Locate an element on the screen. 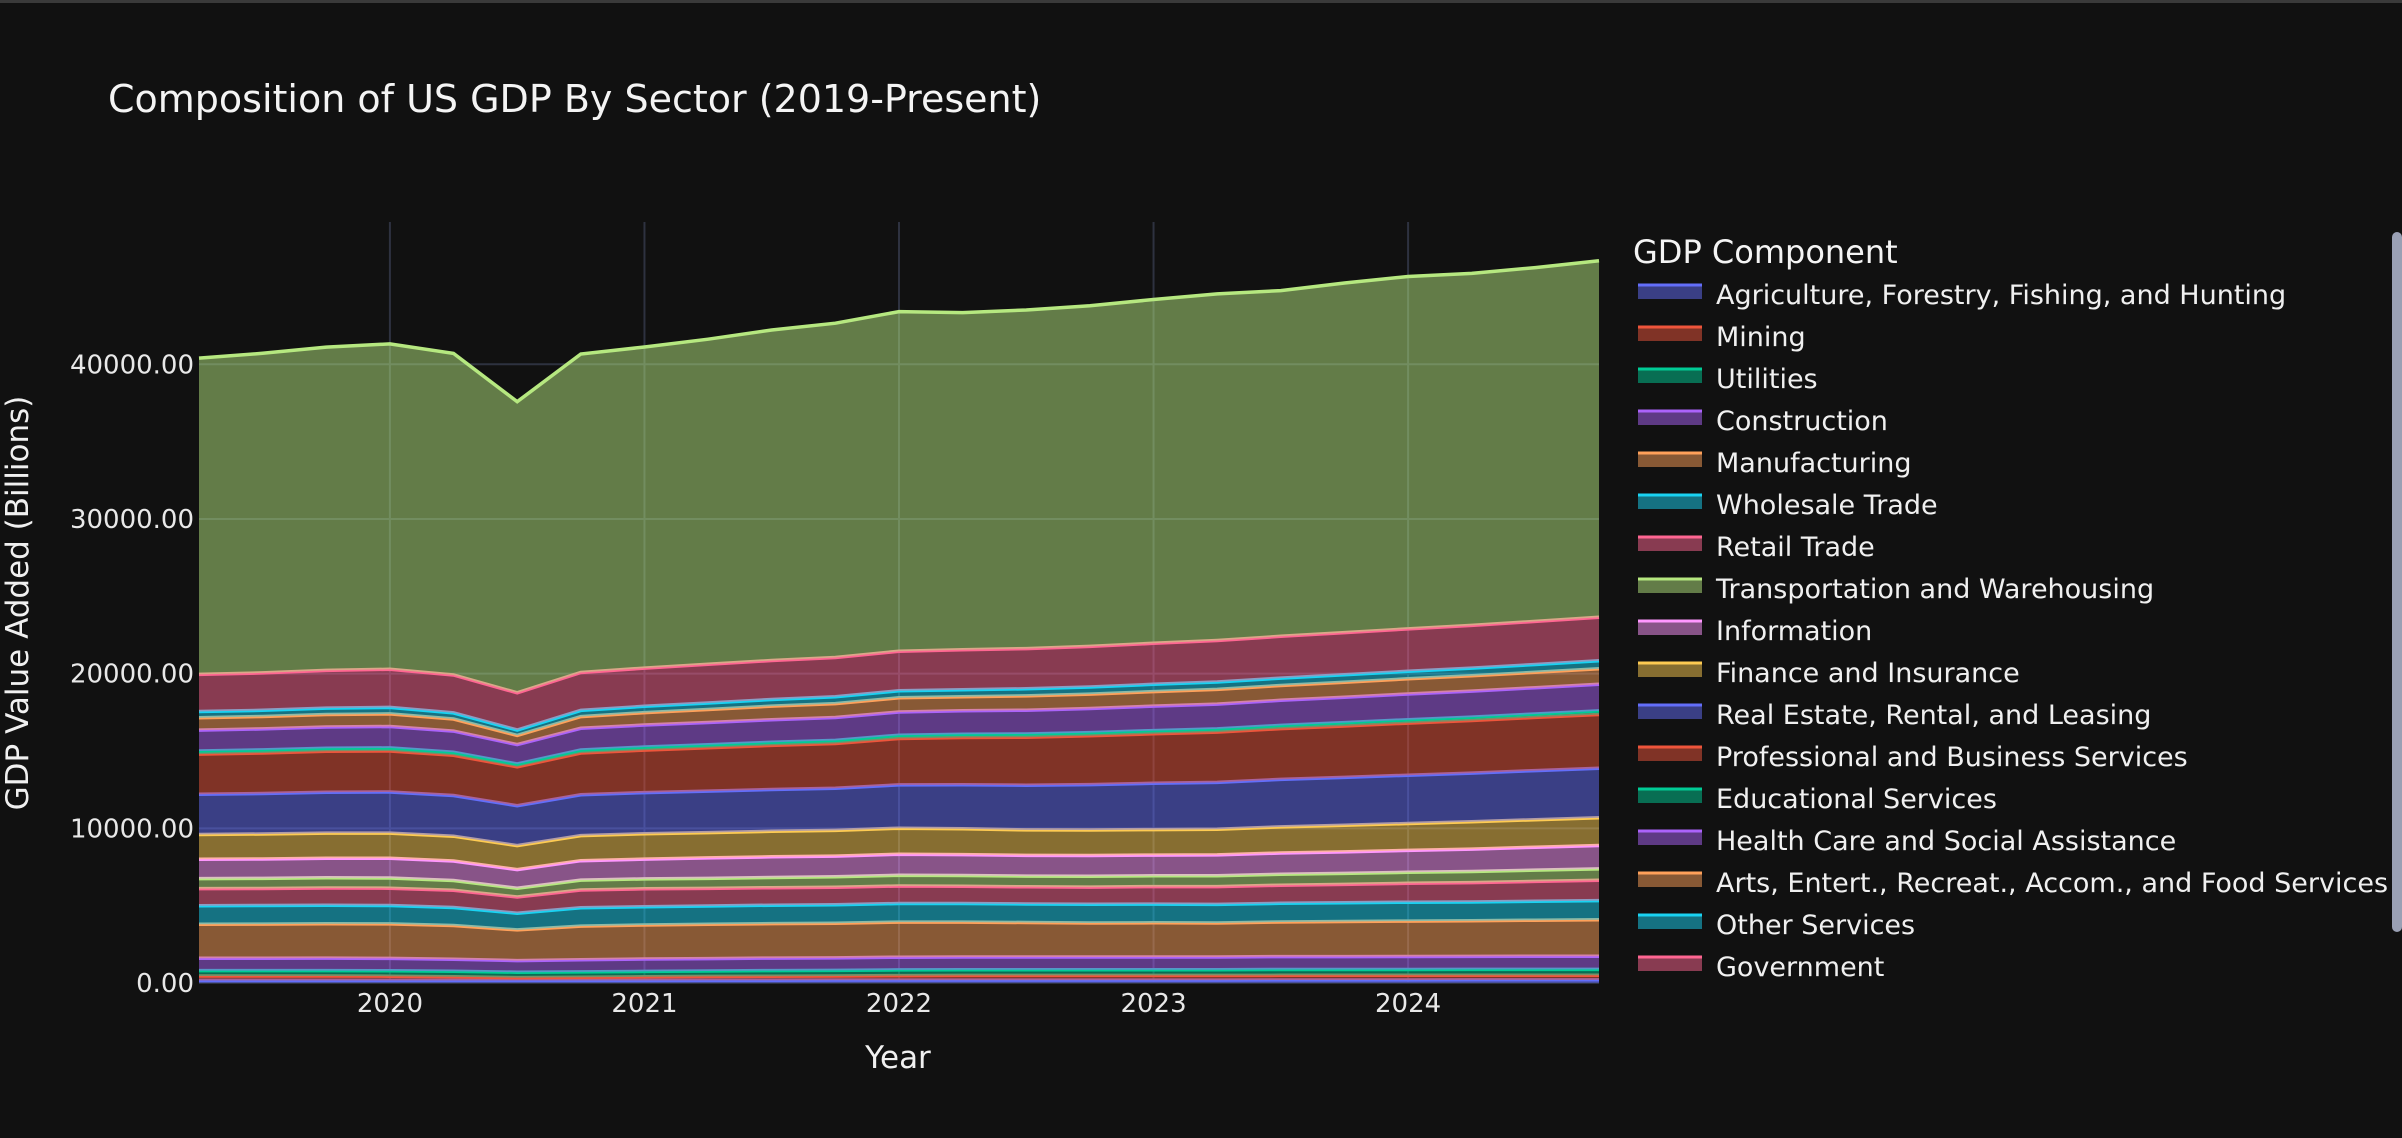  legend-item: Professional and Business Services is located at coordinates (1913, 757).